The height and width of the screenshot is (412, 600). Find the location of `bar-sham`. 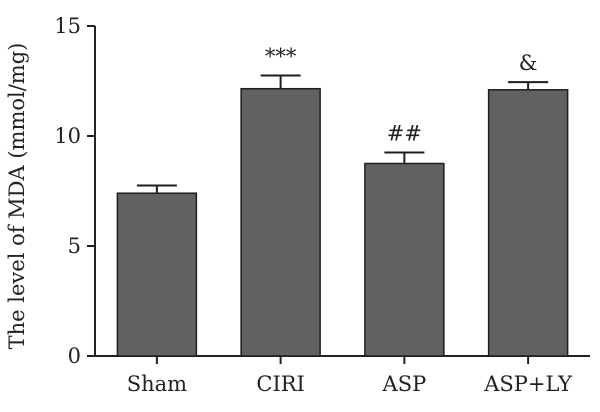

bar-sham is located at coordinates (157, 274).